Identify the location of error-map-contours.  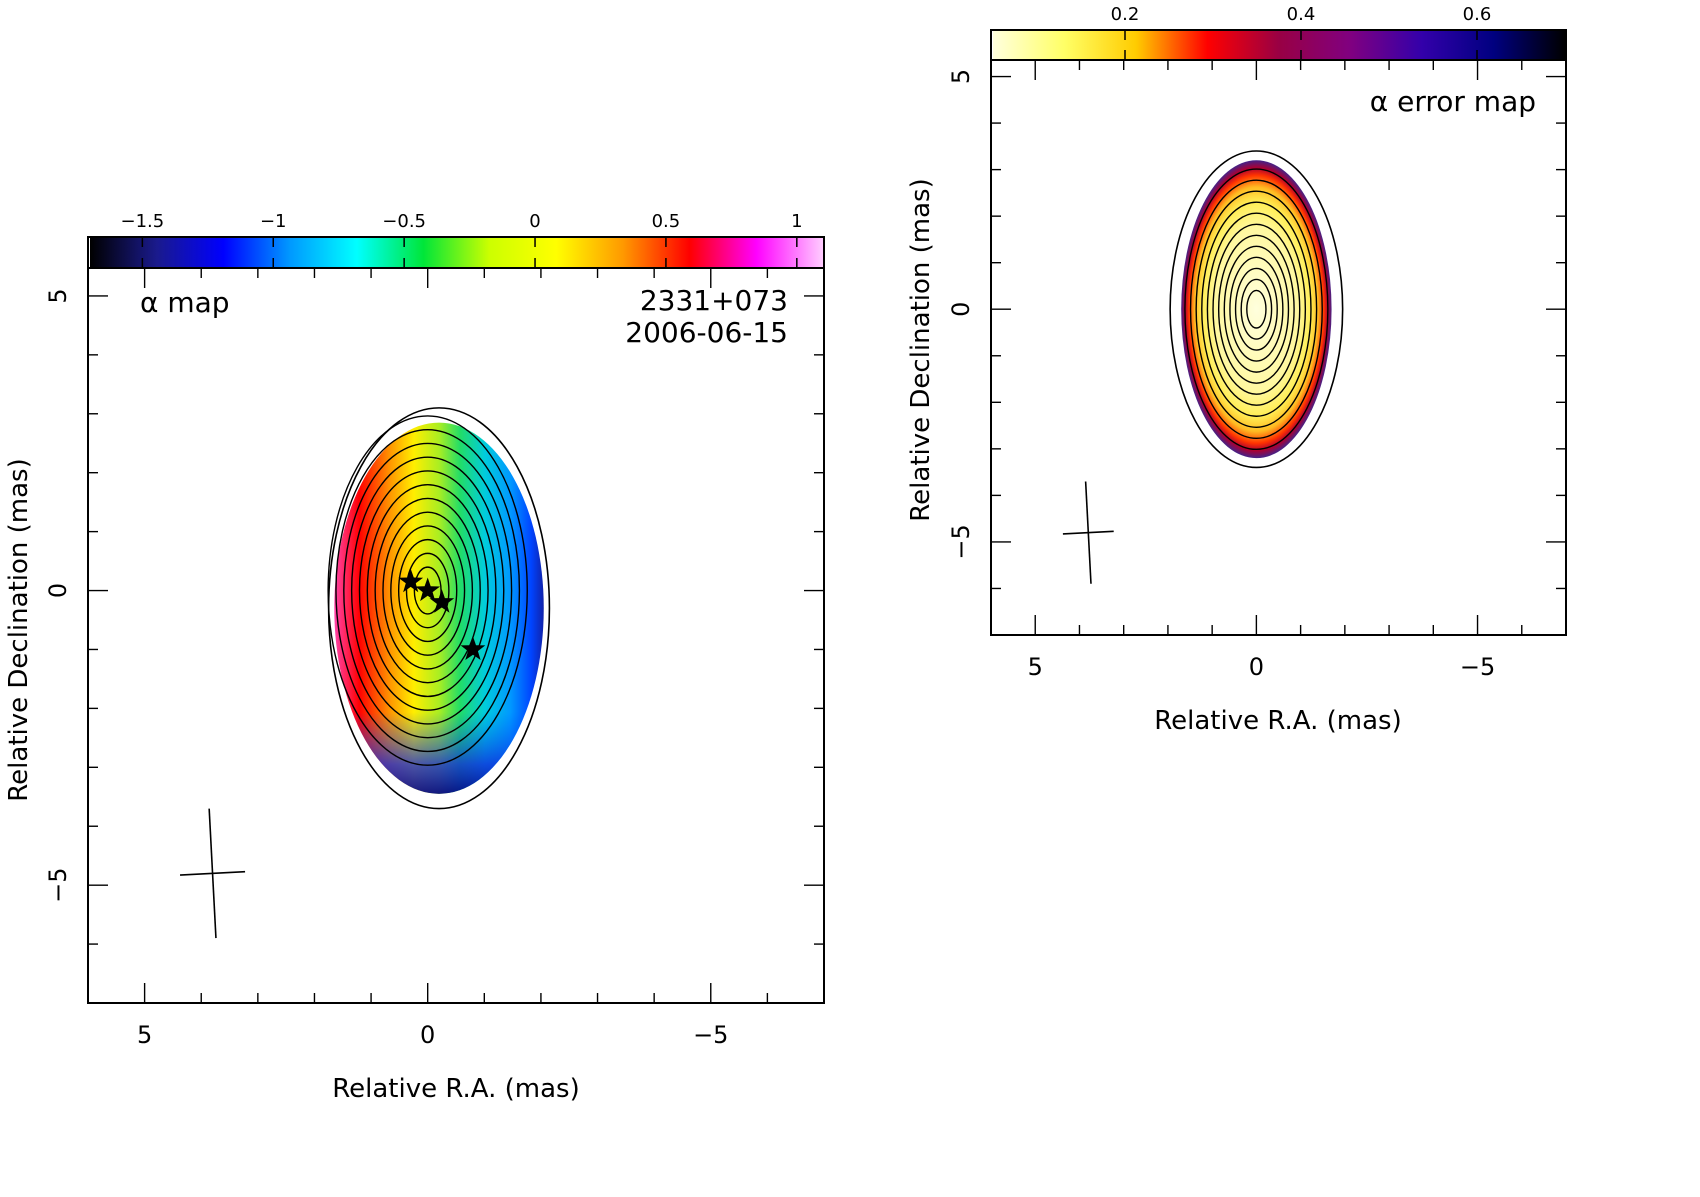
(1256, 309).